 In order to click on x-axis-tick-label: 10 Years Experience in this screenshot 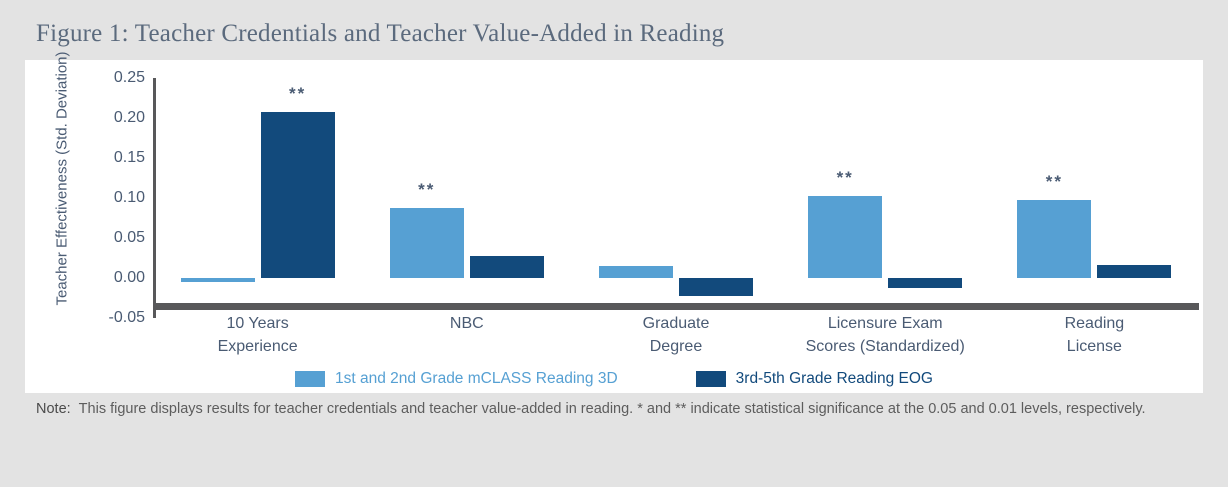, I will do `click(257, 335)`.